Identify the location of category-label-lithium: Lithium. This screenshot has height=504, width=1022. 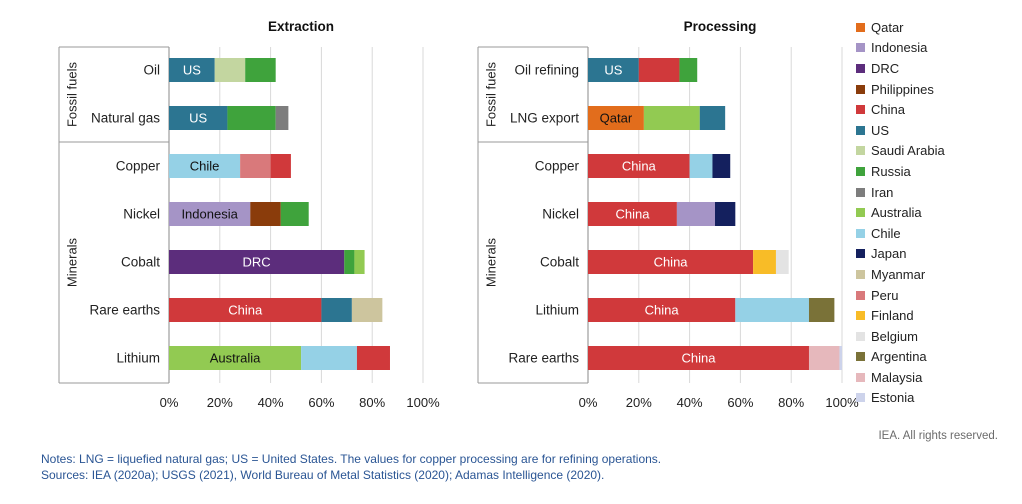
(557, 310).